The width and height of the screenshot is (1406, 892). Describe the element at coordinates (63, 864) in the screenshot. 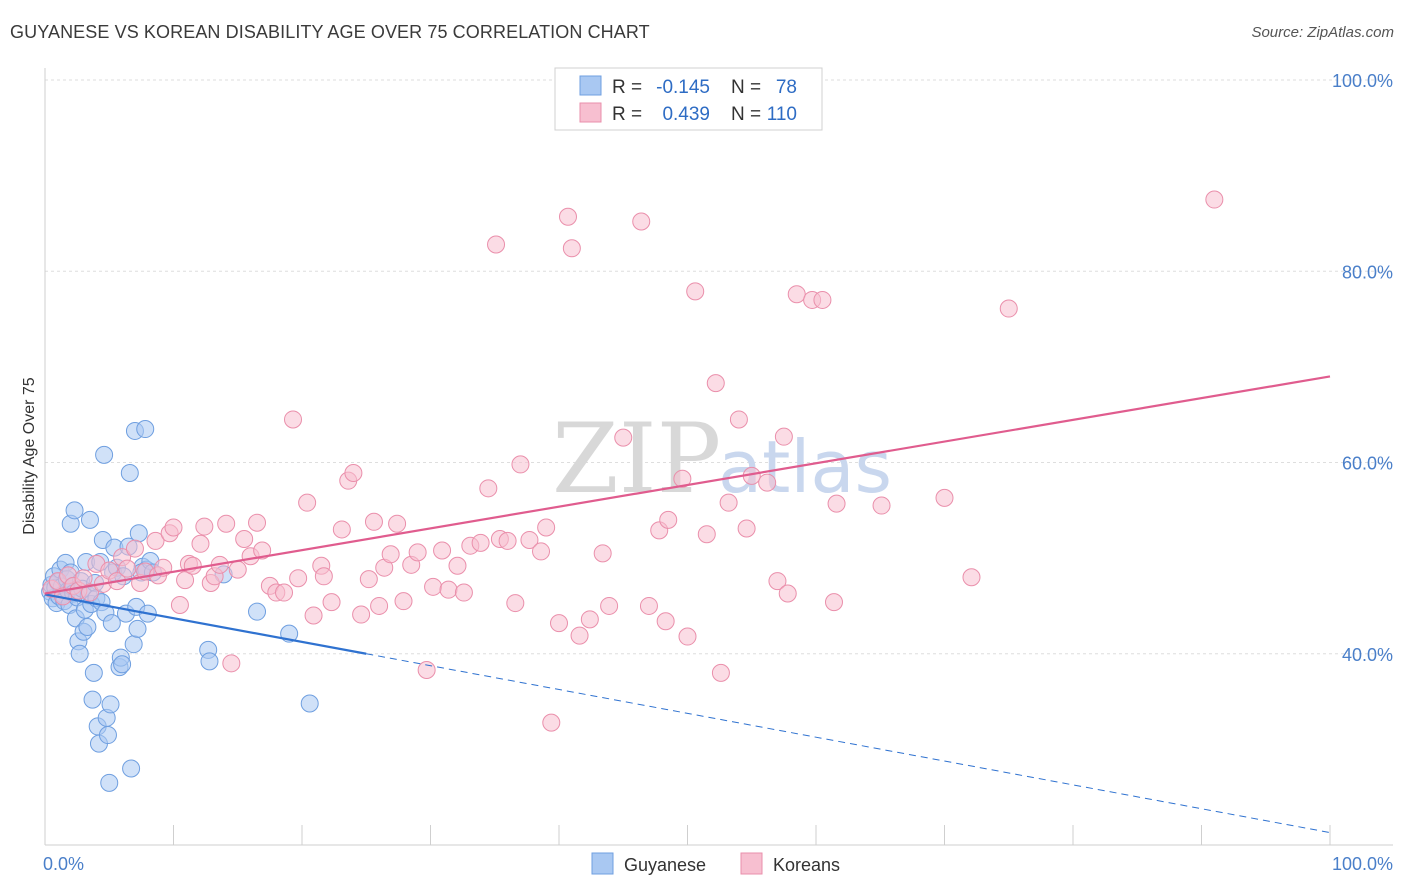

I see `x-tick-label: 0.0%` at that location.